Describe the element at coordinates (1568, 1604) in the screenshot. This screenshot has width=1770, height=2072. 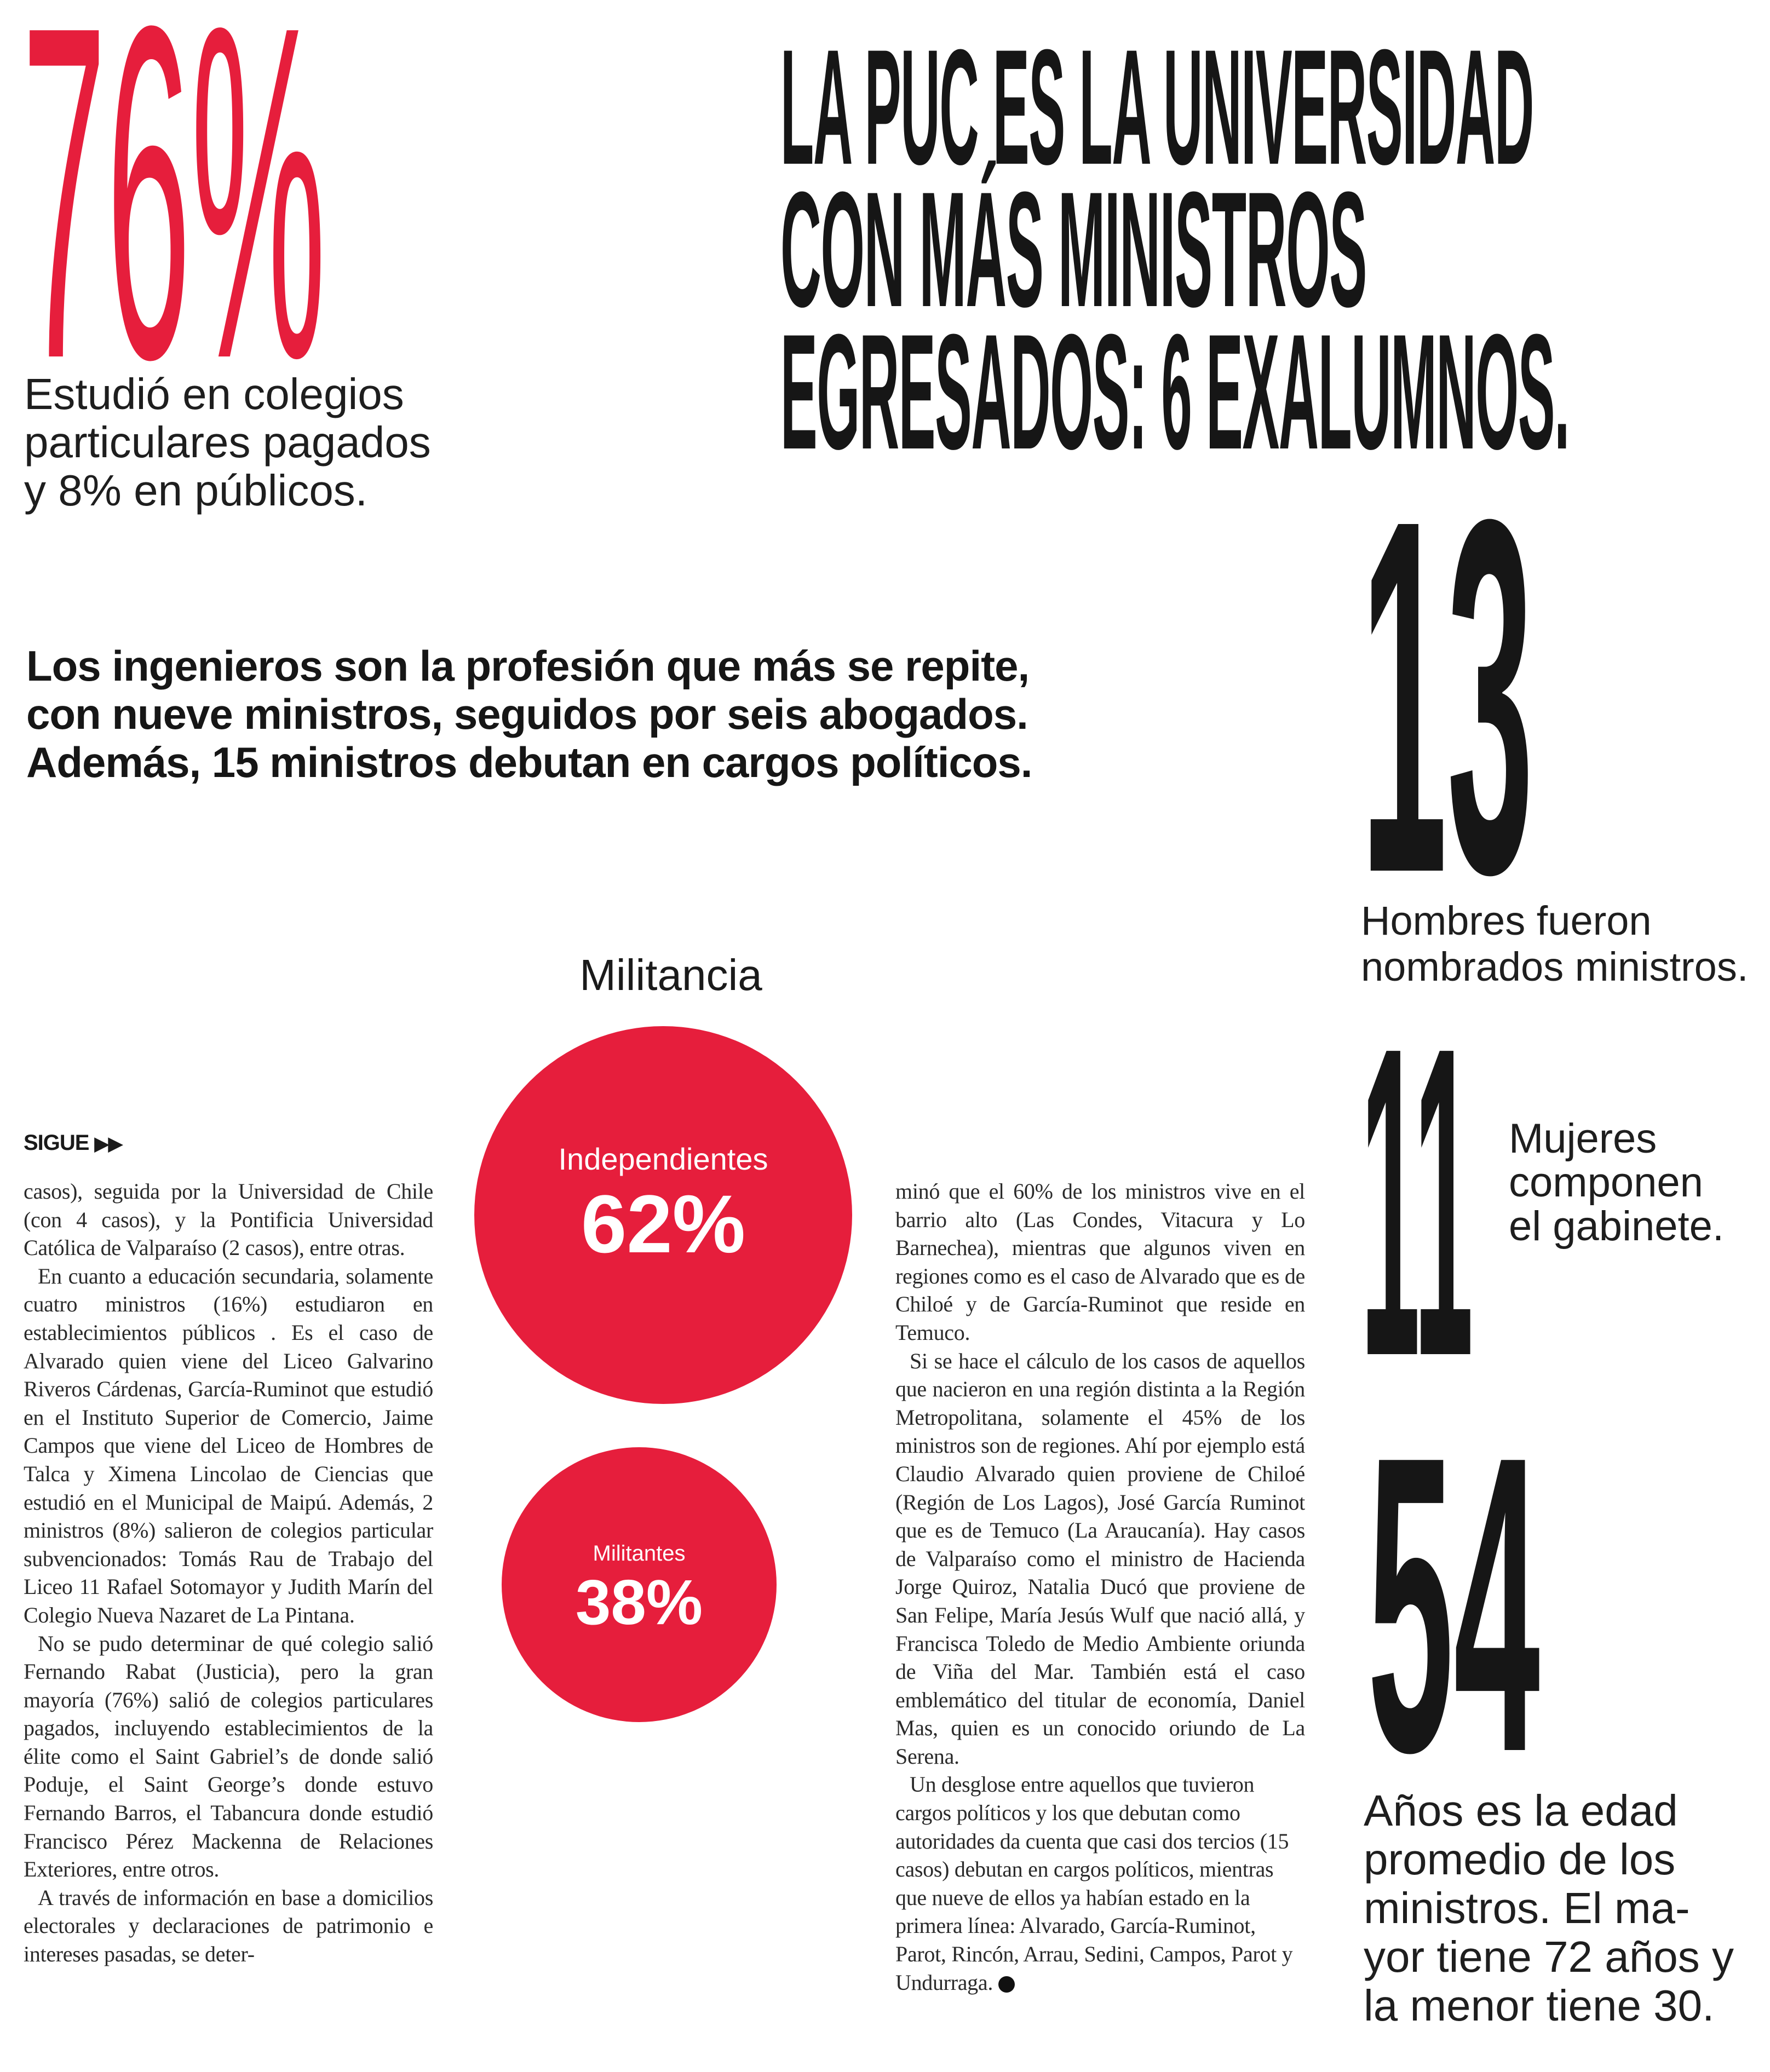
I see `stat-age-value-wrap: 54` at that location.